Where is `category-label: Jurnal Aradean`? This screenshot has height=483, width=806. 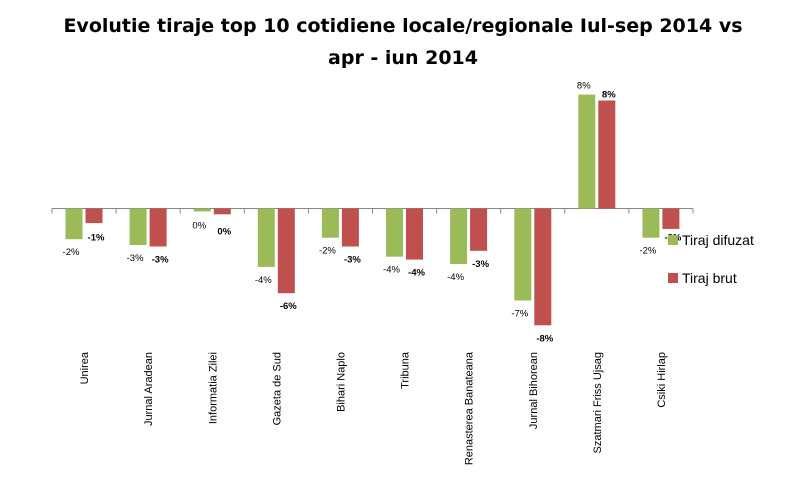 category-label: Jurnal Aradean is located at coordinates (149, 389).